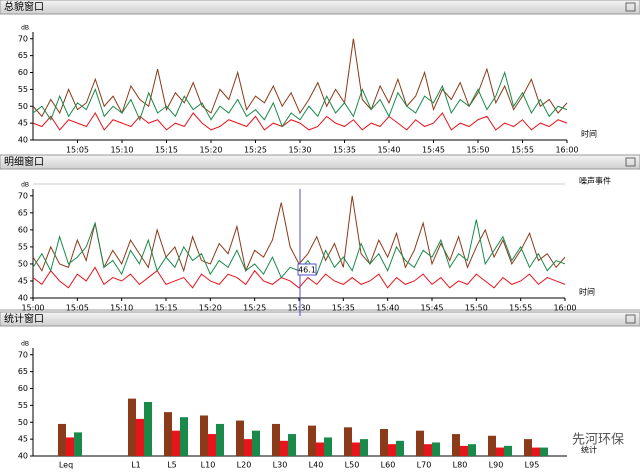 This screenshot has height=473, width=640. What do you see at coordinates (24, 6) in the screenshot?
I see `window-title: 总貌窗口` at bounding box center [24, 6].